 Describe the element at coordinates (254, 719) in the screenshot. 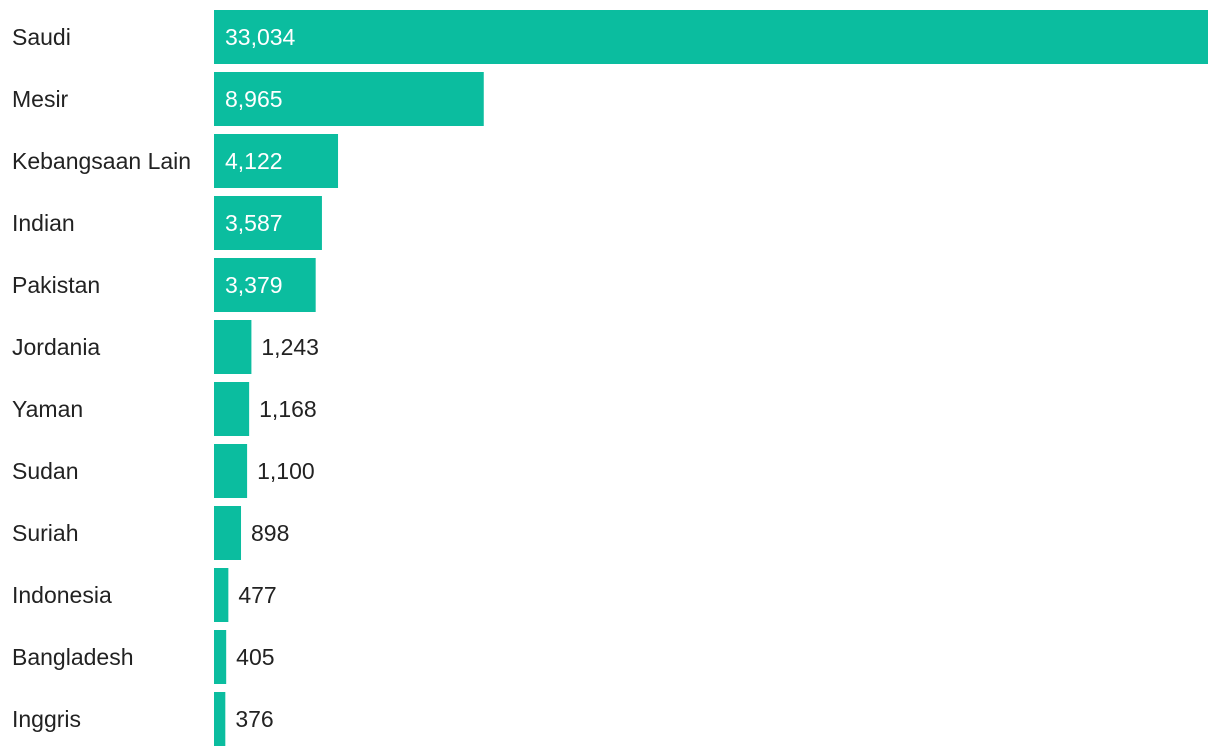

I see `value-label: 376` at that location.